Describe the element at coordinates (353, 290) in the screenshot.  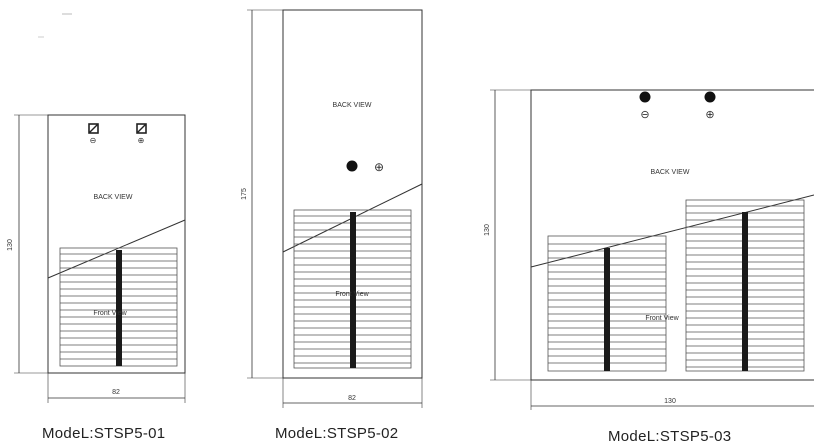
I see `panel-2-center-bar` at that location.